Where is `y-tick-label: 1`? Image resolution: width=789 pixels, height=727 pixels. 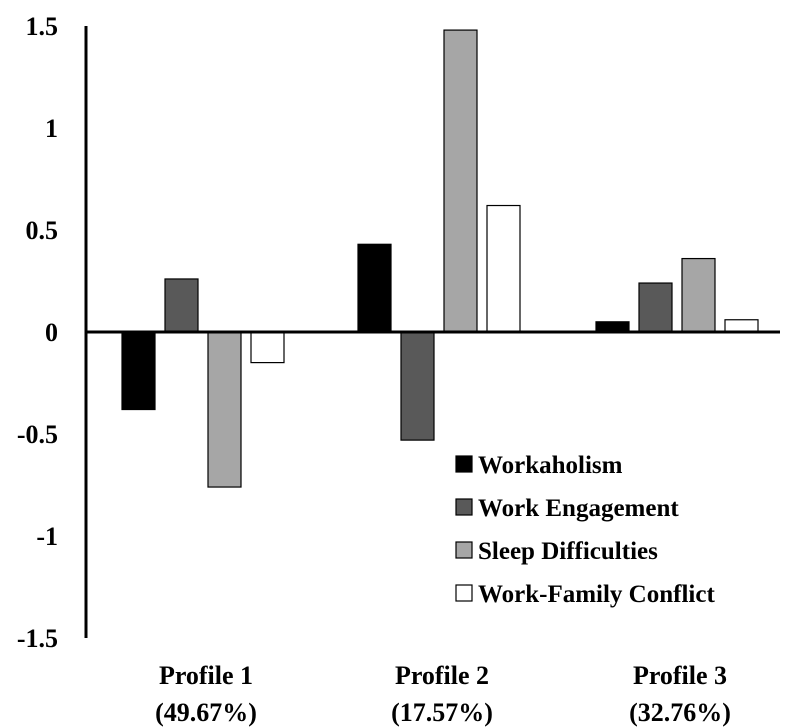 y-tick-label: 1 is located at coordinates (51, 128).